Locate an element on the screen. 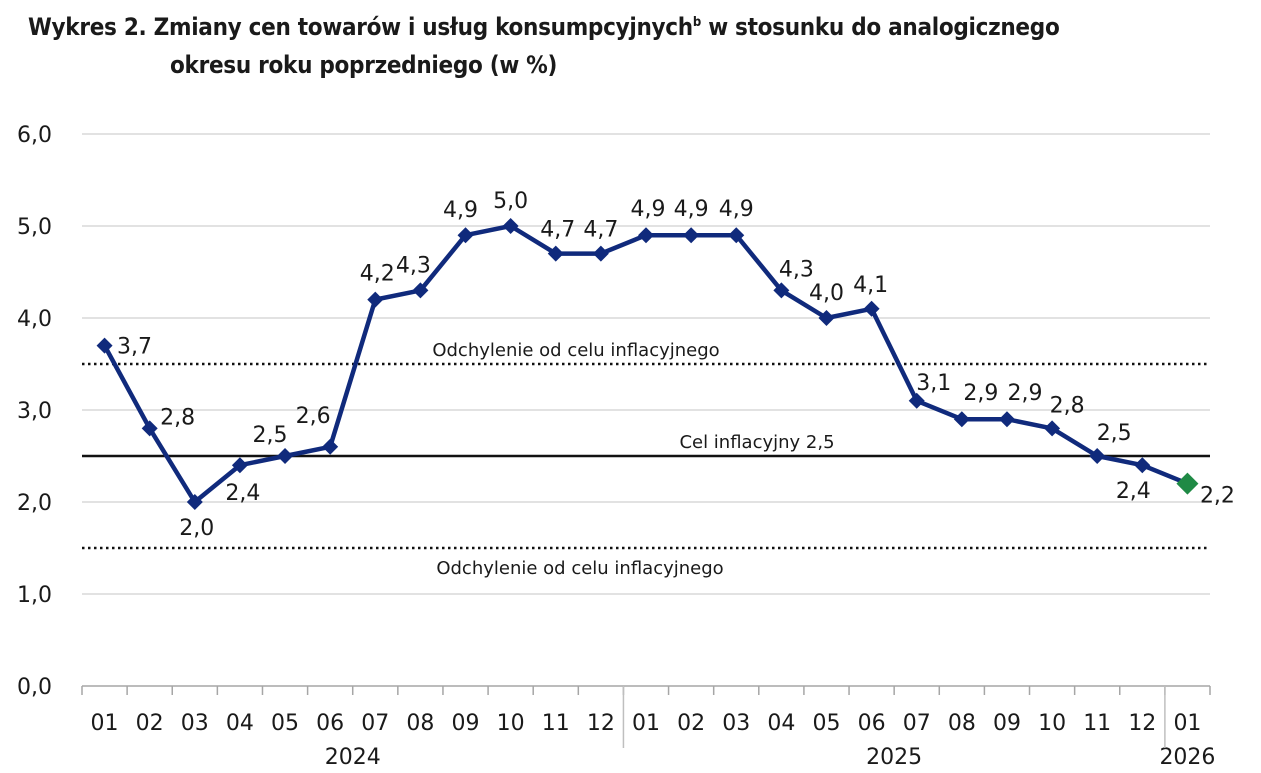 The image size is (1261, 773). year-label: 2026 is located at coordinates (1187, 757).